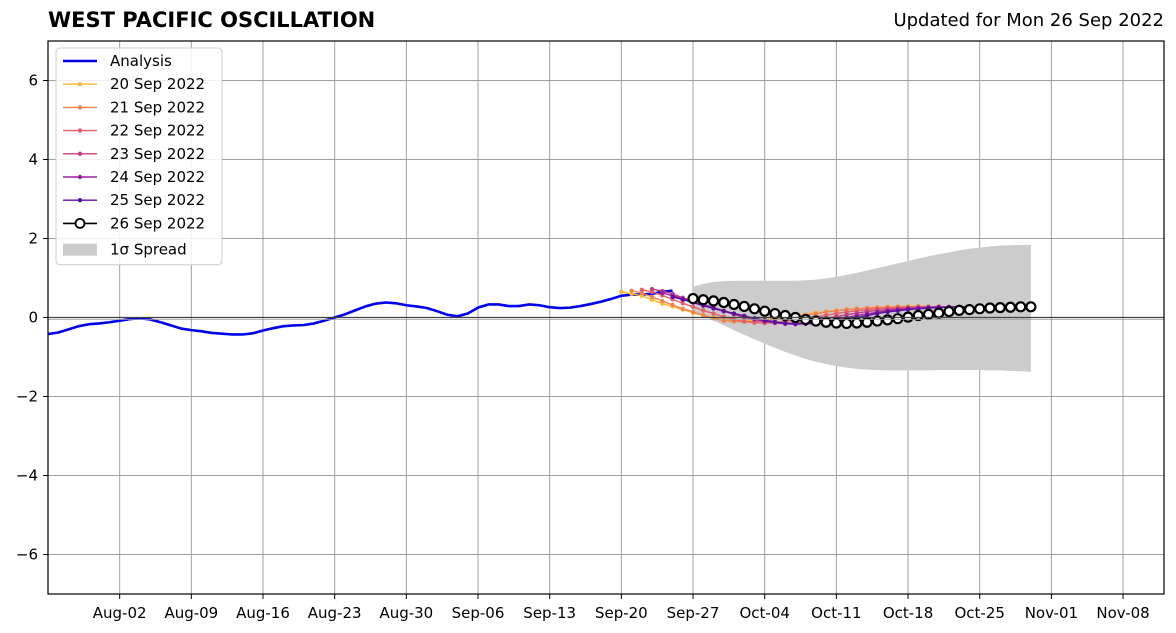 This screenshot has width=1176, height=633. What do you see at coordinates (33, 318) in the screenshot?
I see `y-tick-label: 0` at bounding box center [33, 318].